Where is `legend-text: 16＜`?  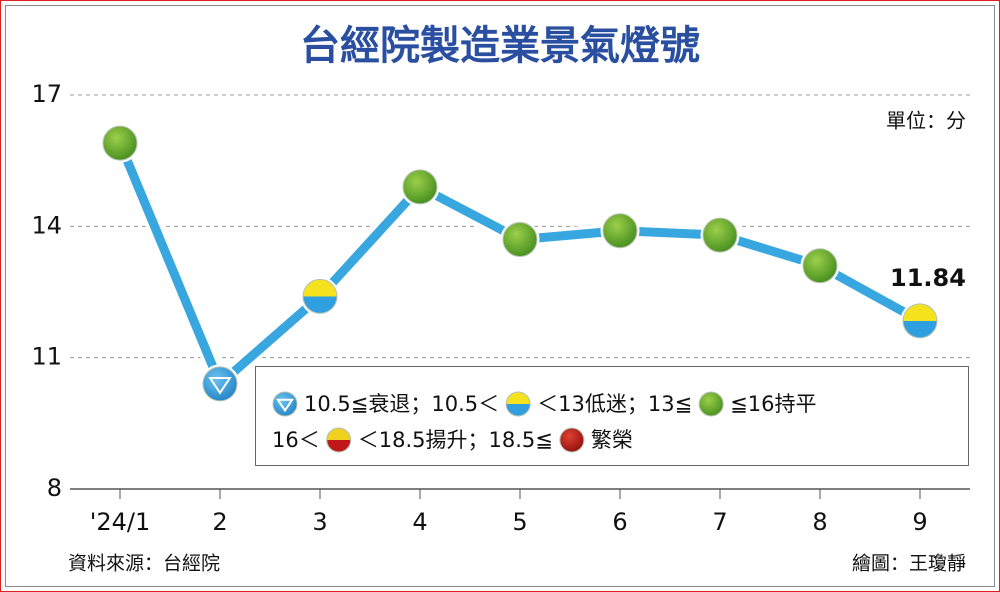 legend-text: 16＜ is located at coordinates (296, 440).